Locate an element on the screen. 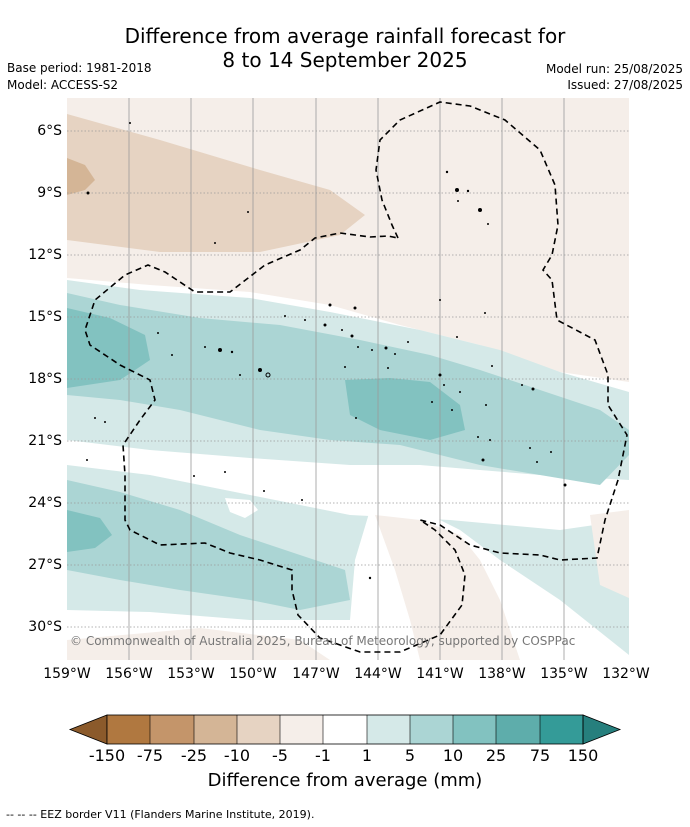 Image resolution: width=690 pixels, height=827 pixels. colorbar-tick-label: 25 is located at coordinates (496, 755).